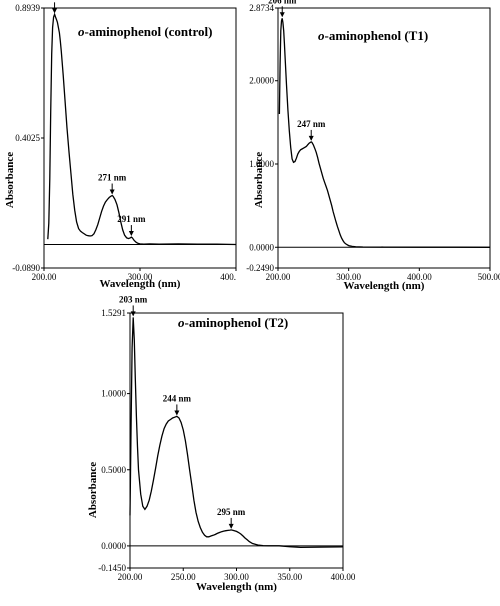  Describe the element at coordinates (113, 313) in the screenshot. I see `y-tick-label: 1.5291` at that location.